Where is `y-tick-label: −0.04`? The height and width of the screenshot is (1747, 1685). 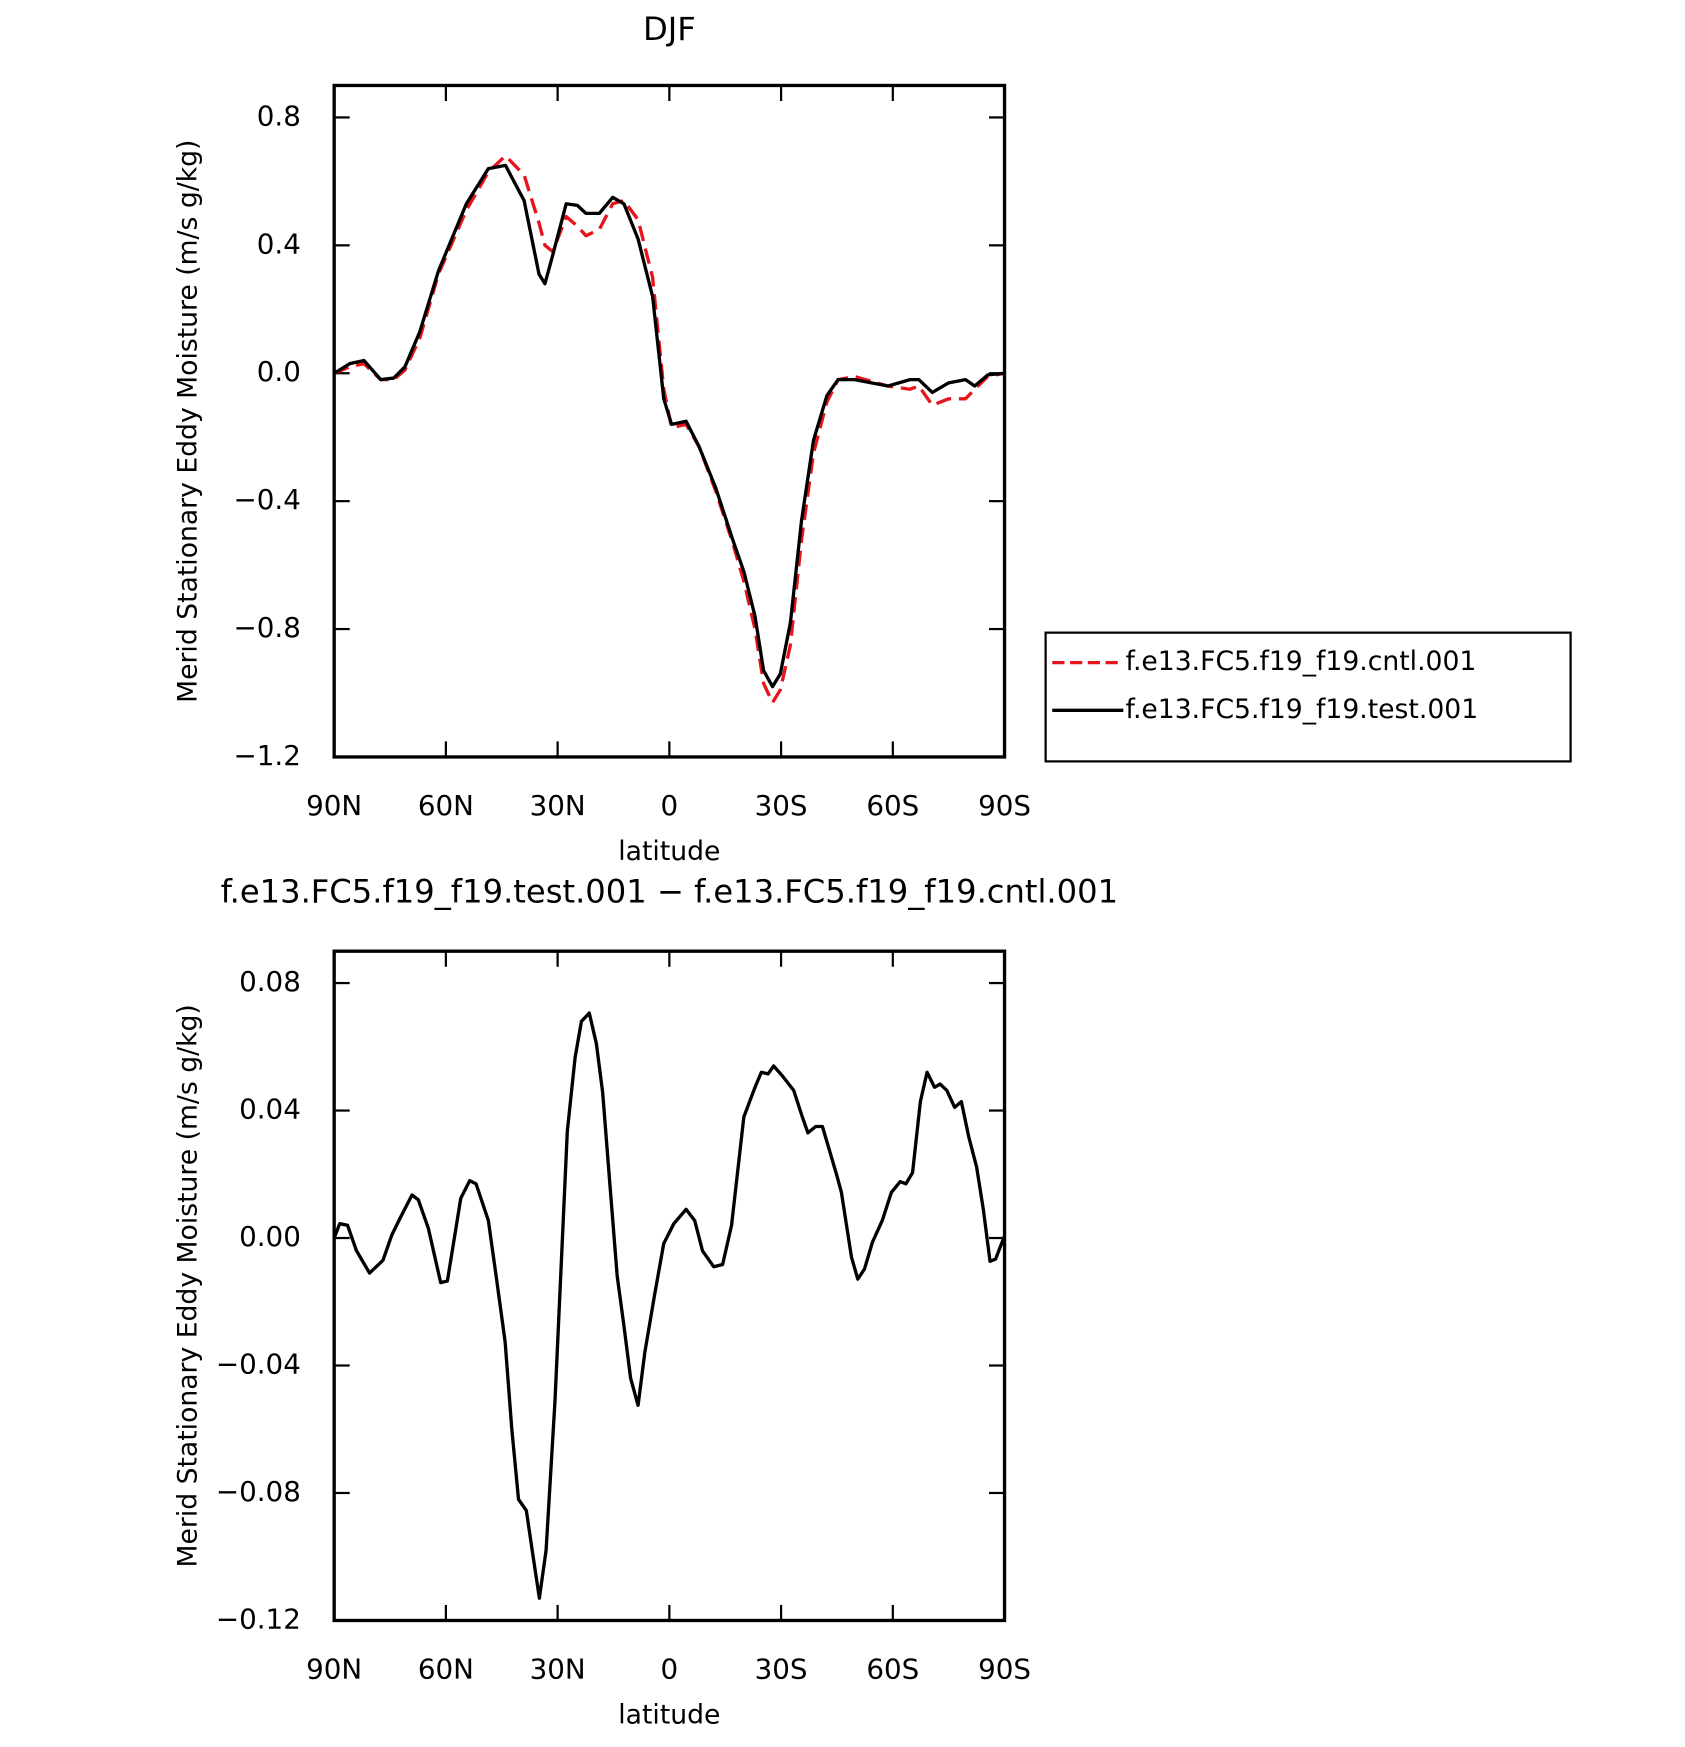 y-tick-label: −0.04 is located at coordinates (258, 1364).